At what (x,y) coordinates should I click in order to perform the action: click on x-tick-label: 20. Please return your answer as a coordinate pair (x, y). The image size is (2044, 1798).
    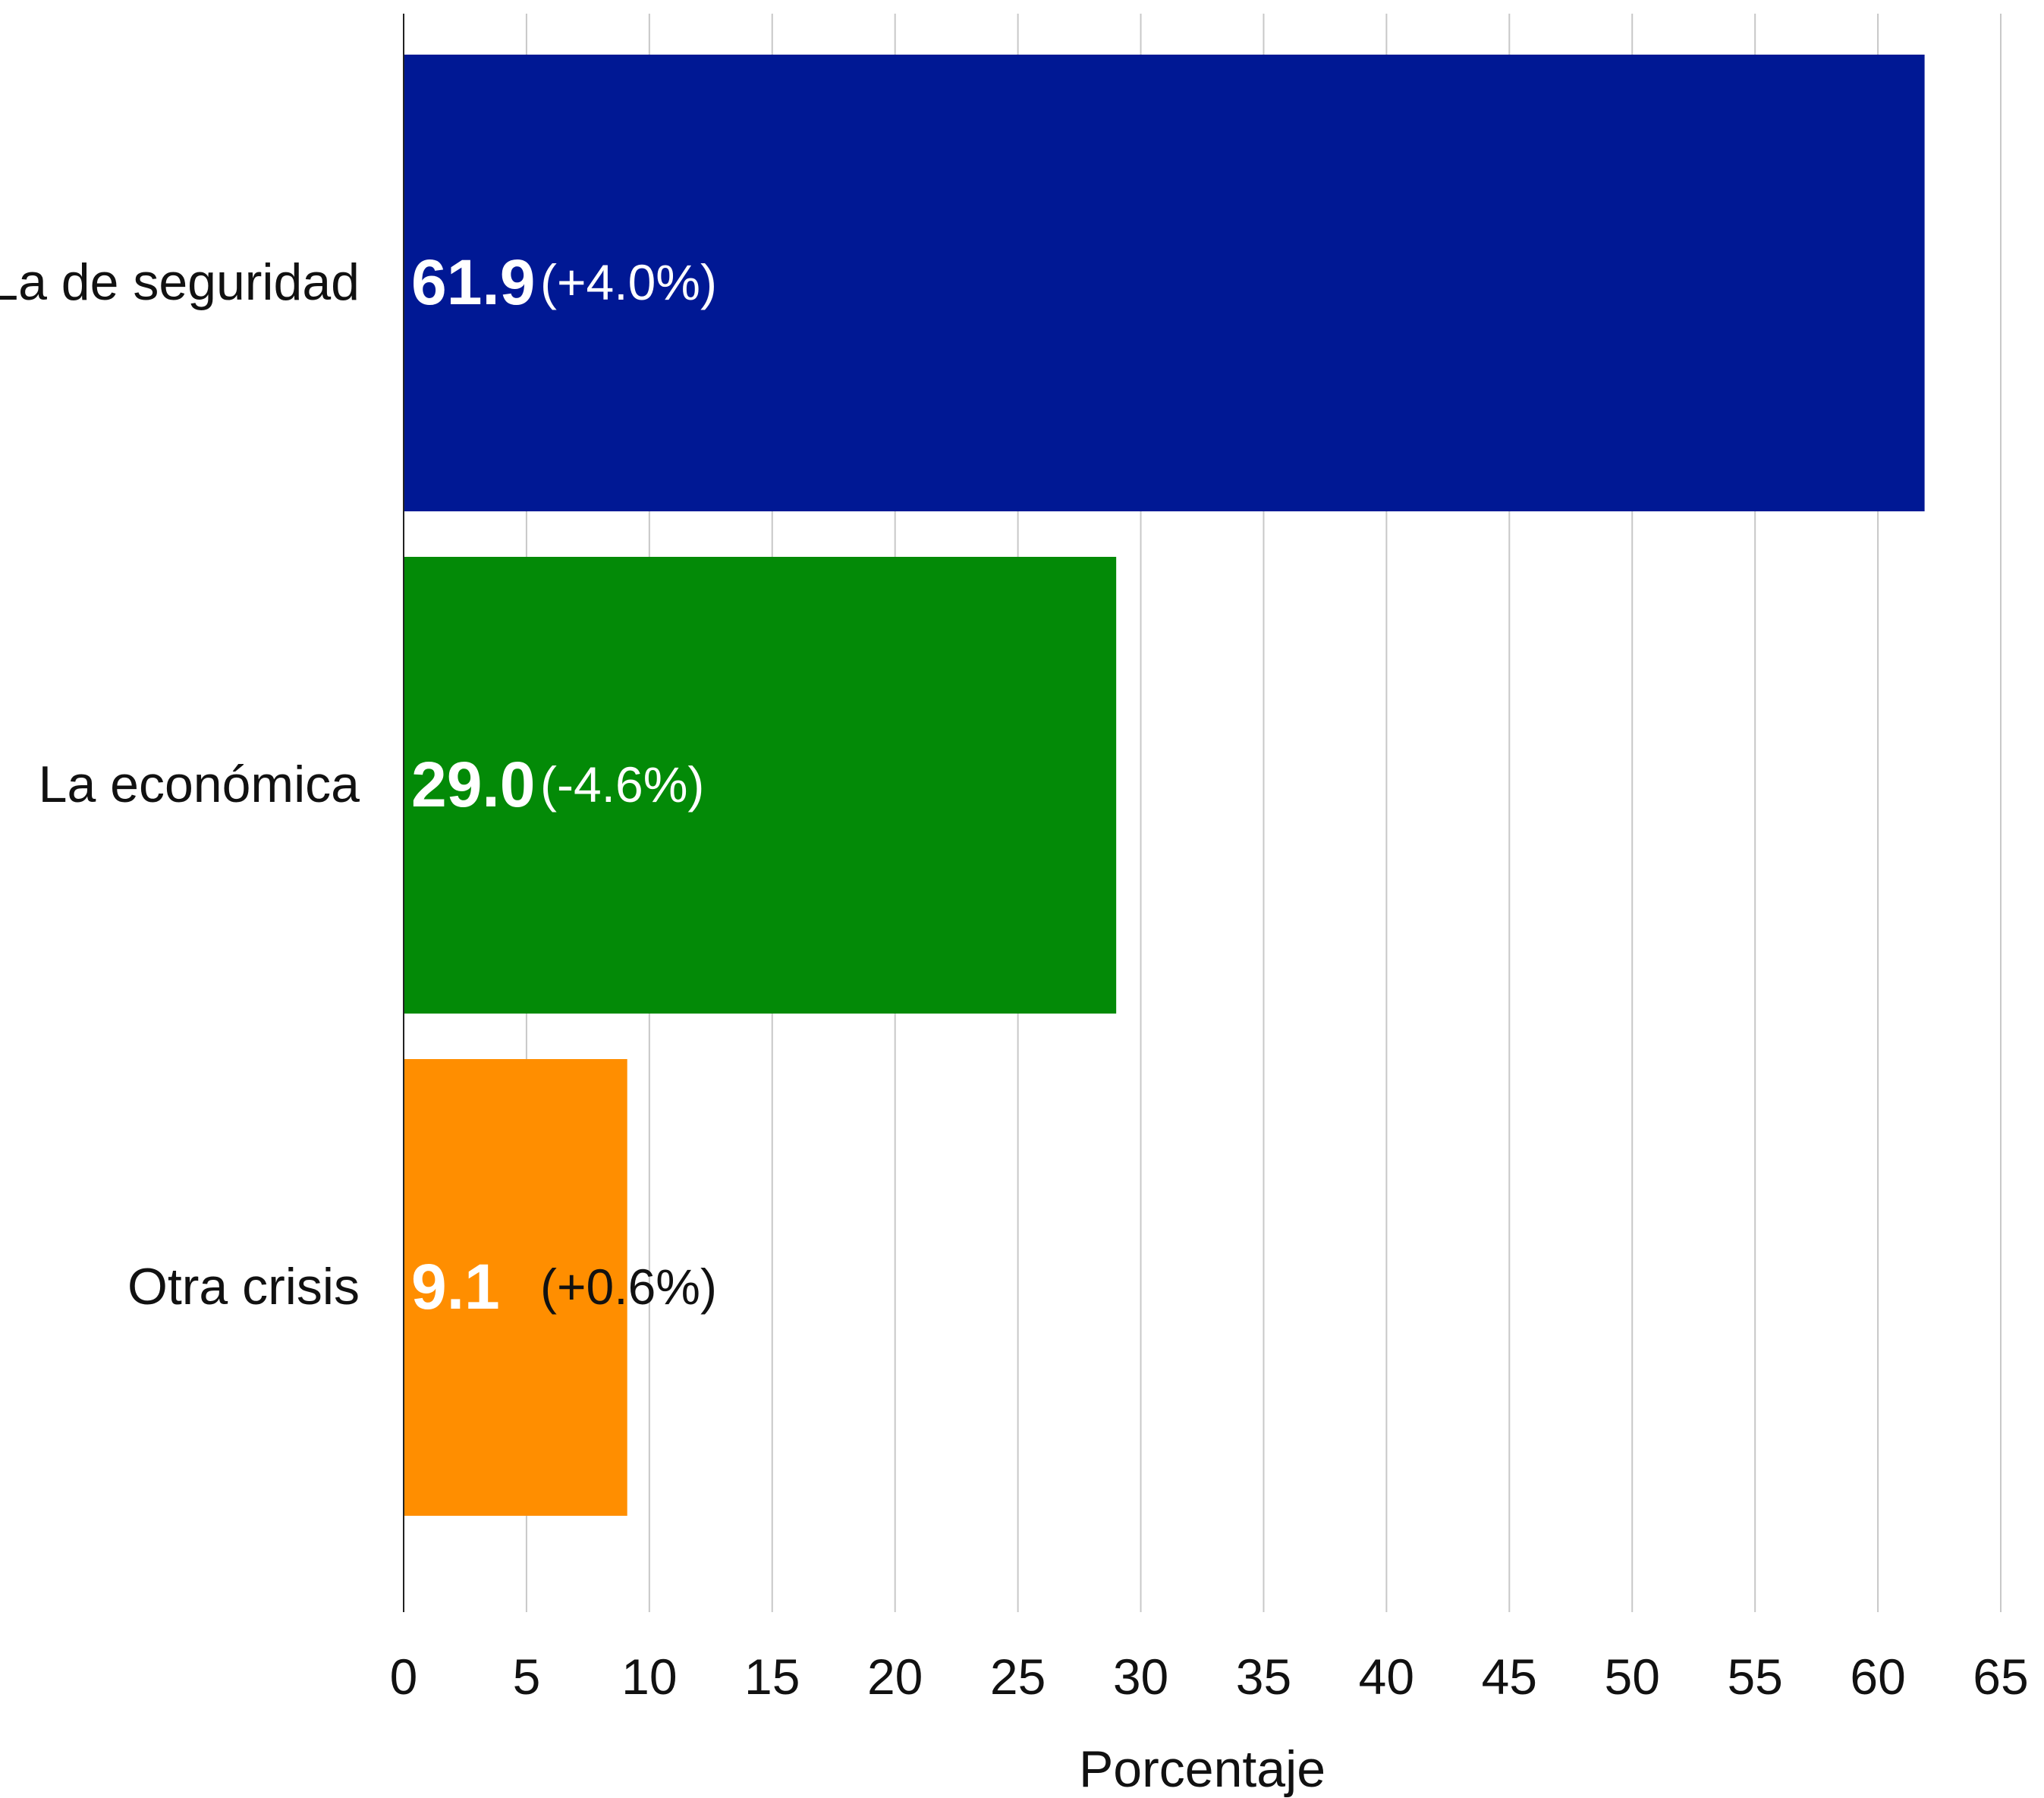
    Looking at the image, I should click on (895, 1677).